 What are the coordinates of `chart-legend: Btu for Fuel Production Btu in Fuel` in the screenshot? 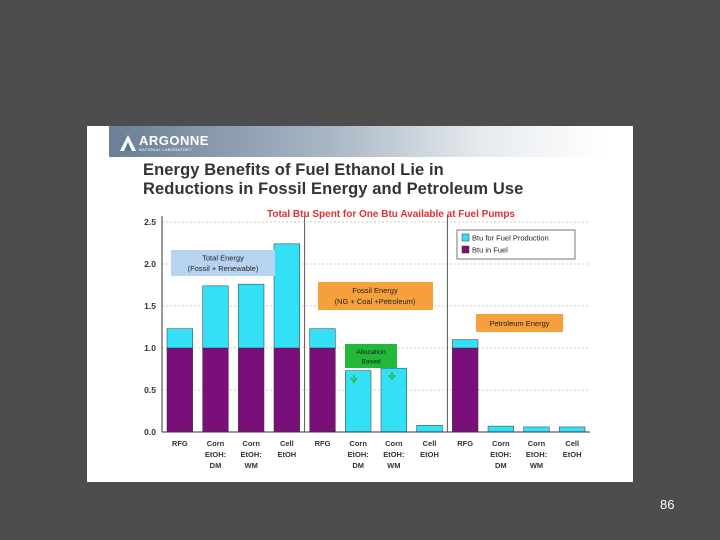 It's located at (516, 244).